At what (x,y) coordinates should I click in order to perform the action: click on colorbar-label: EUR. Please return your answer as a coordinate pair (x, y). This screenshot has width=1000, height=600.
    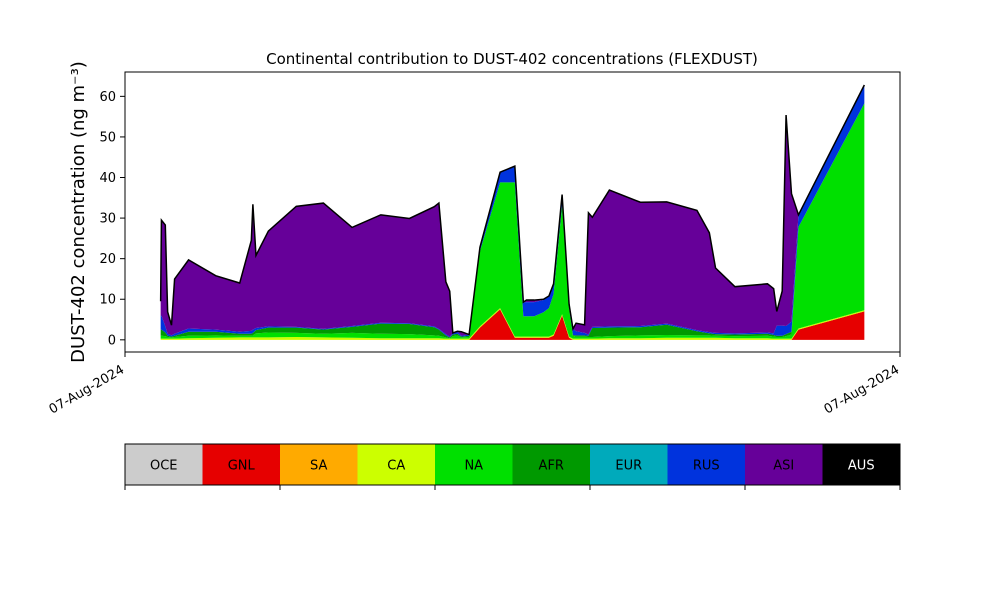
    Looking at the image, I should click on (628, 466).